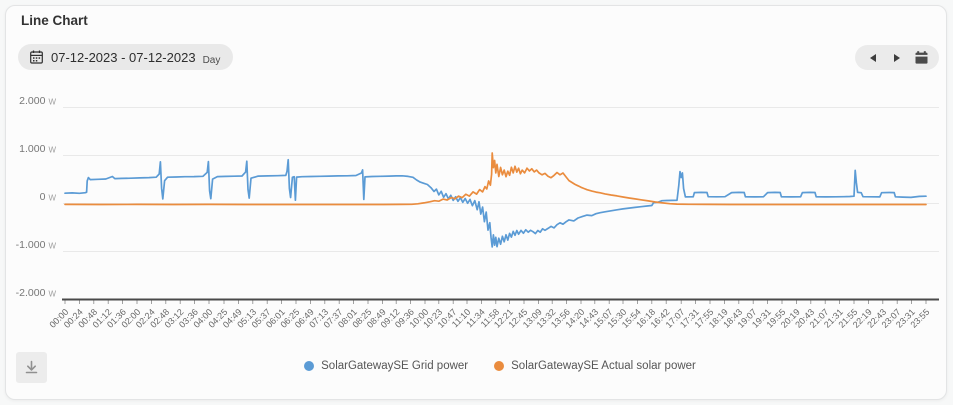 This screenshot has width=953, height=405. I want to click on date-range-picker: 07-12-2023 - 07-12-2023 Day, so click(126, 57).